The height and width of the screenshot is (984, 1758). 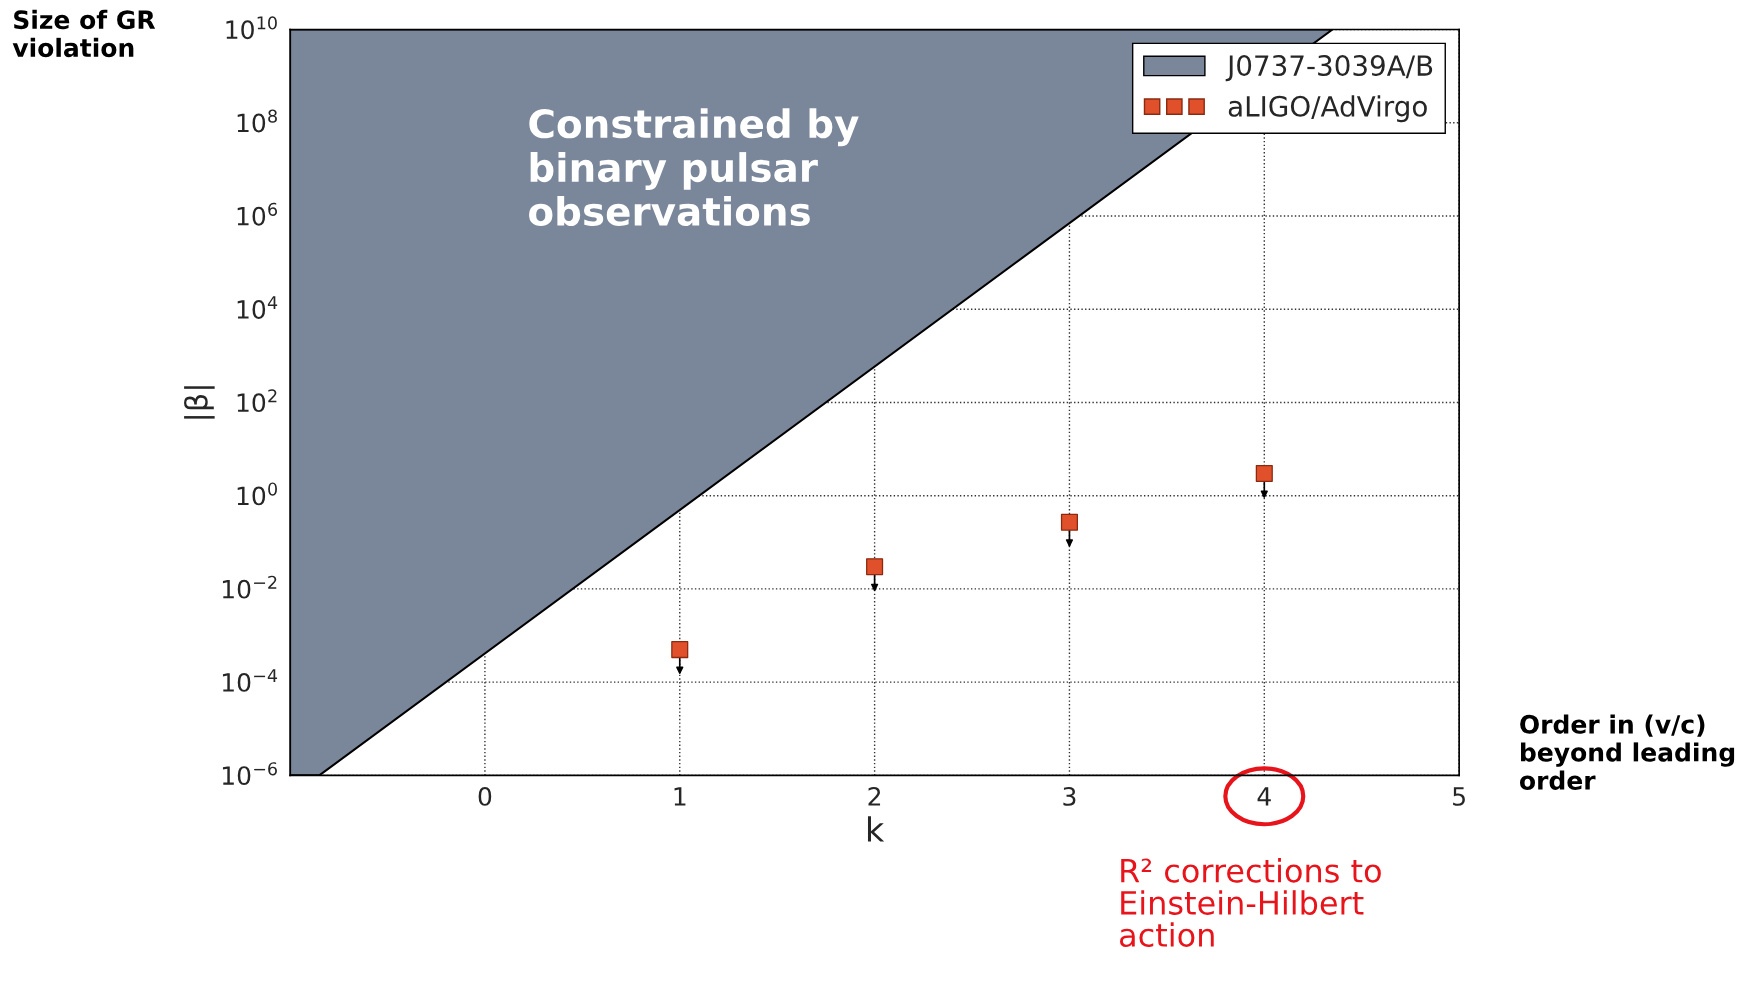 I want to click on y-tick-label: 10$^{−2}$, so click(x=249, y=587).